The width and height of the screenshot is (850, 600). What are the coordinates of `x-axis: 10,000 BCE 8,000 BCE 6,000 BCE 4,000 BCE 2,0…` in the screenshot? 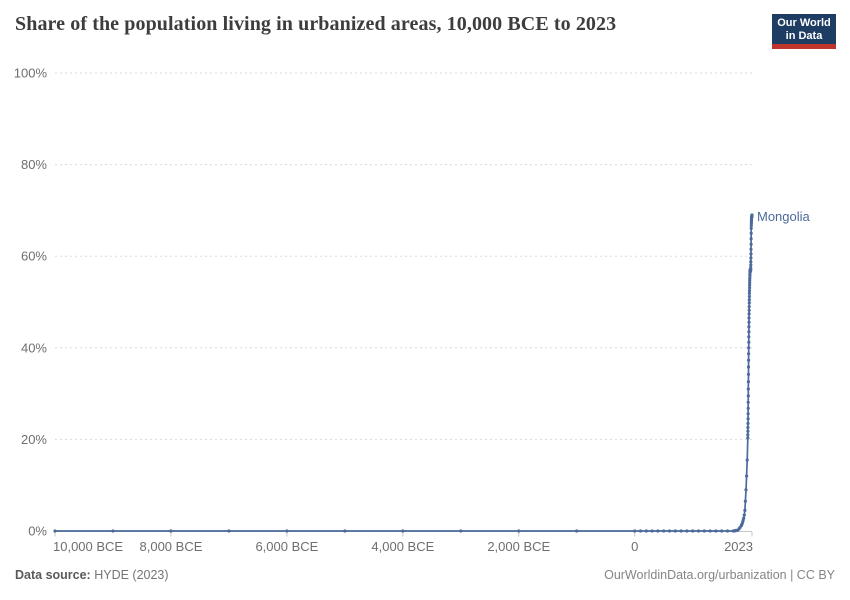 It's located at (403, 542).